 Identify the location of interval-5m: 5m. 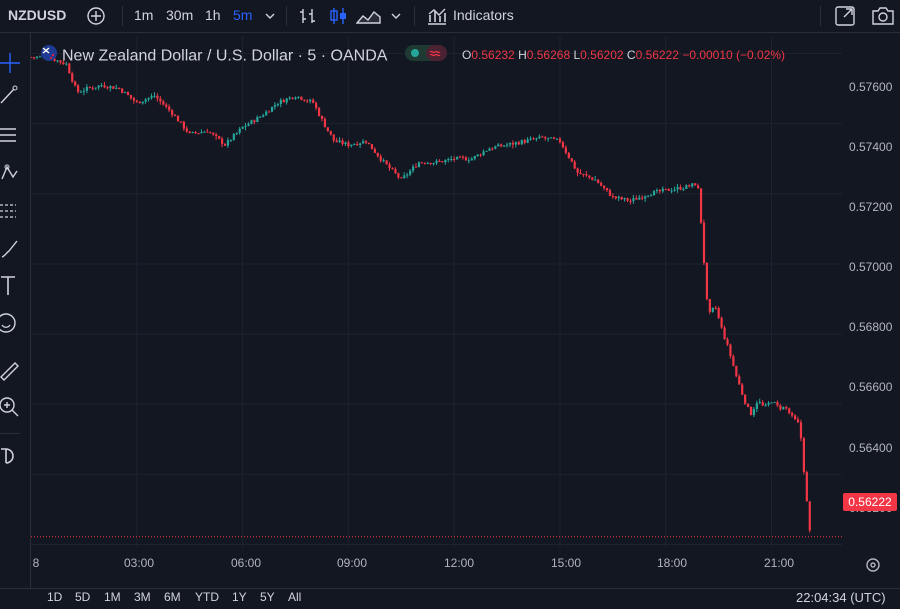
(242, 16).